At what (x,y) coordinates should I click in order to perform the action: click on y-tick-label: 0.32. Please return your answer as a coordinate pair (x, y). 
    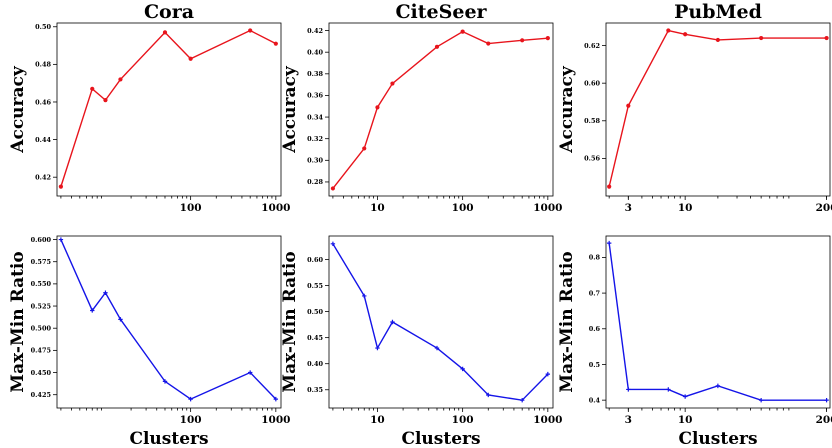
    Looking at the image, I should click on (315, 139).